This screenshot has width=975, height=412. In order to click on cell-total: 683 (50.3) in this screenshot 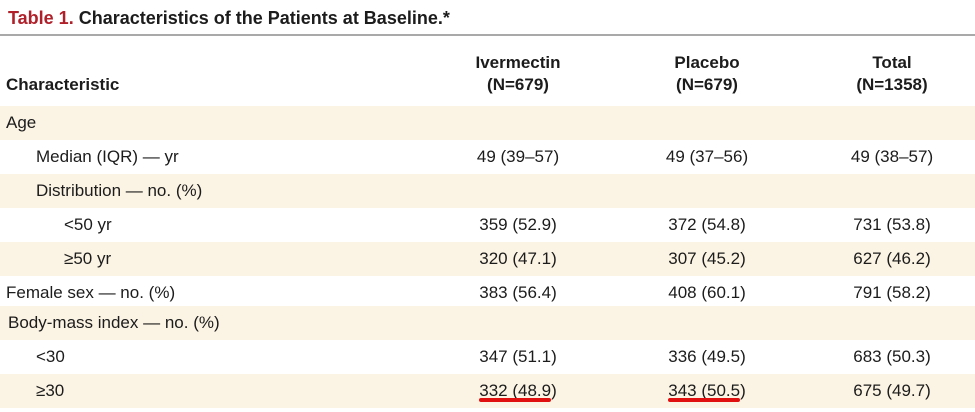, I will do `click(892, 356)`.